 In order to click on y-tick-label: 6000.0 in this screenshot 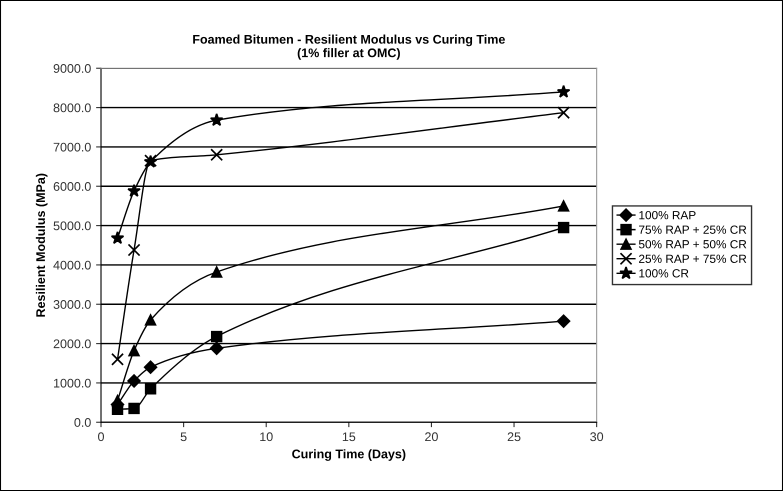, I will do `click(72, 186)`.